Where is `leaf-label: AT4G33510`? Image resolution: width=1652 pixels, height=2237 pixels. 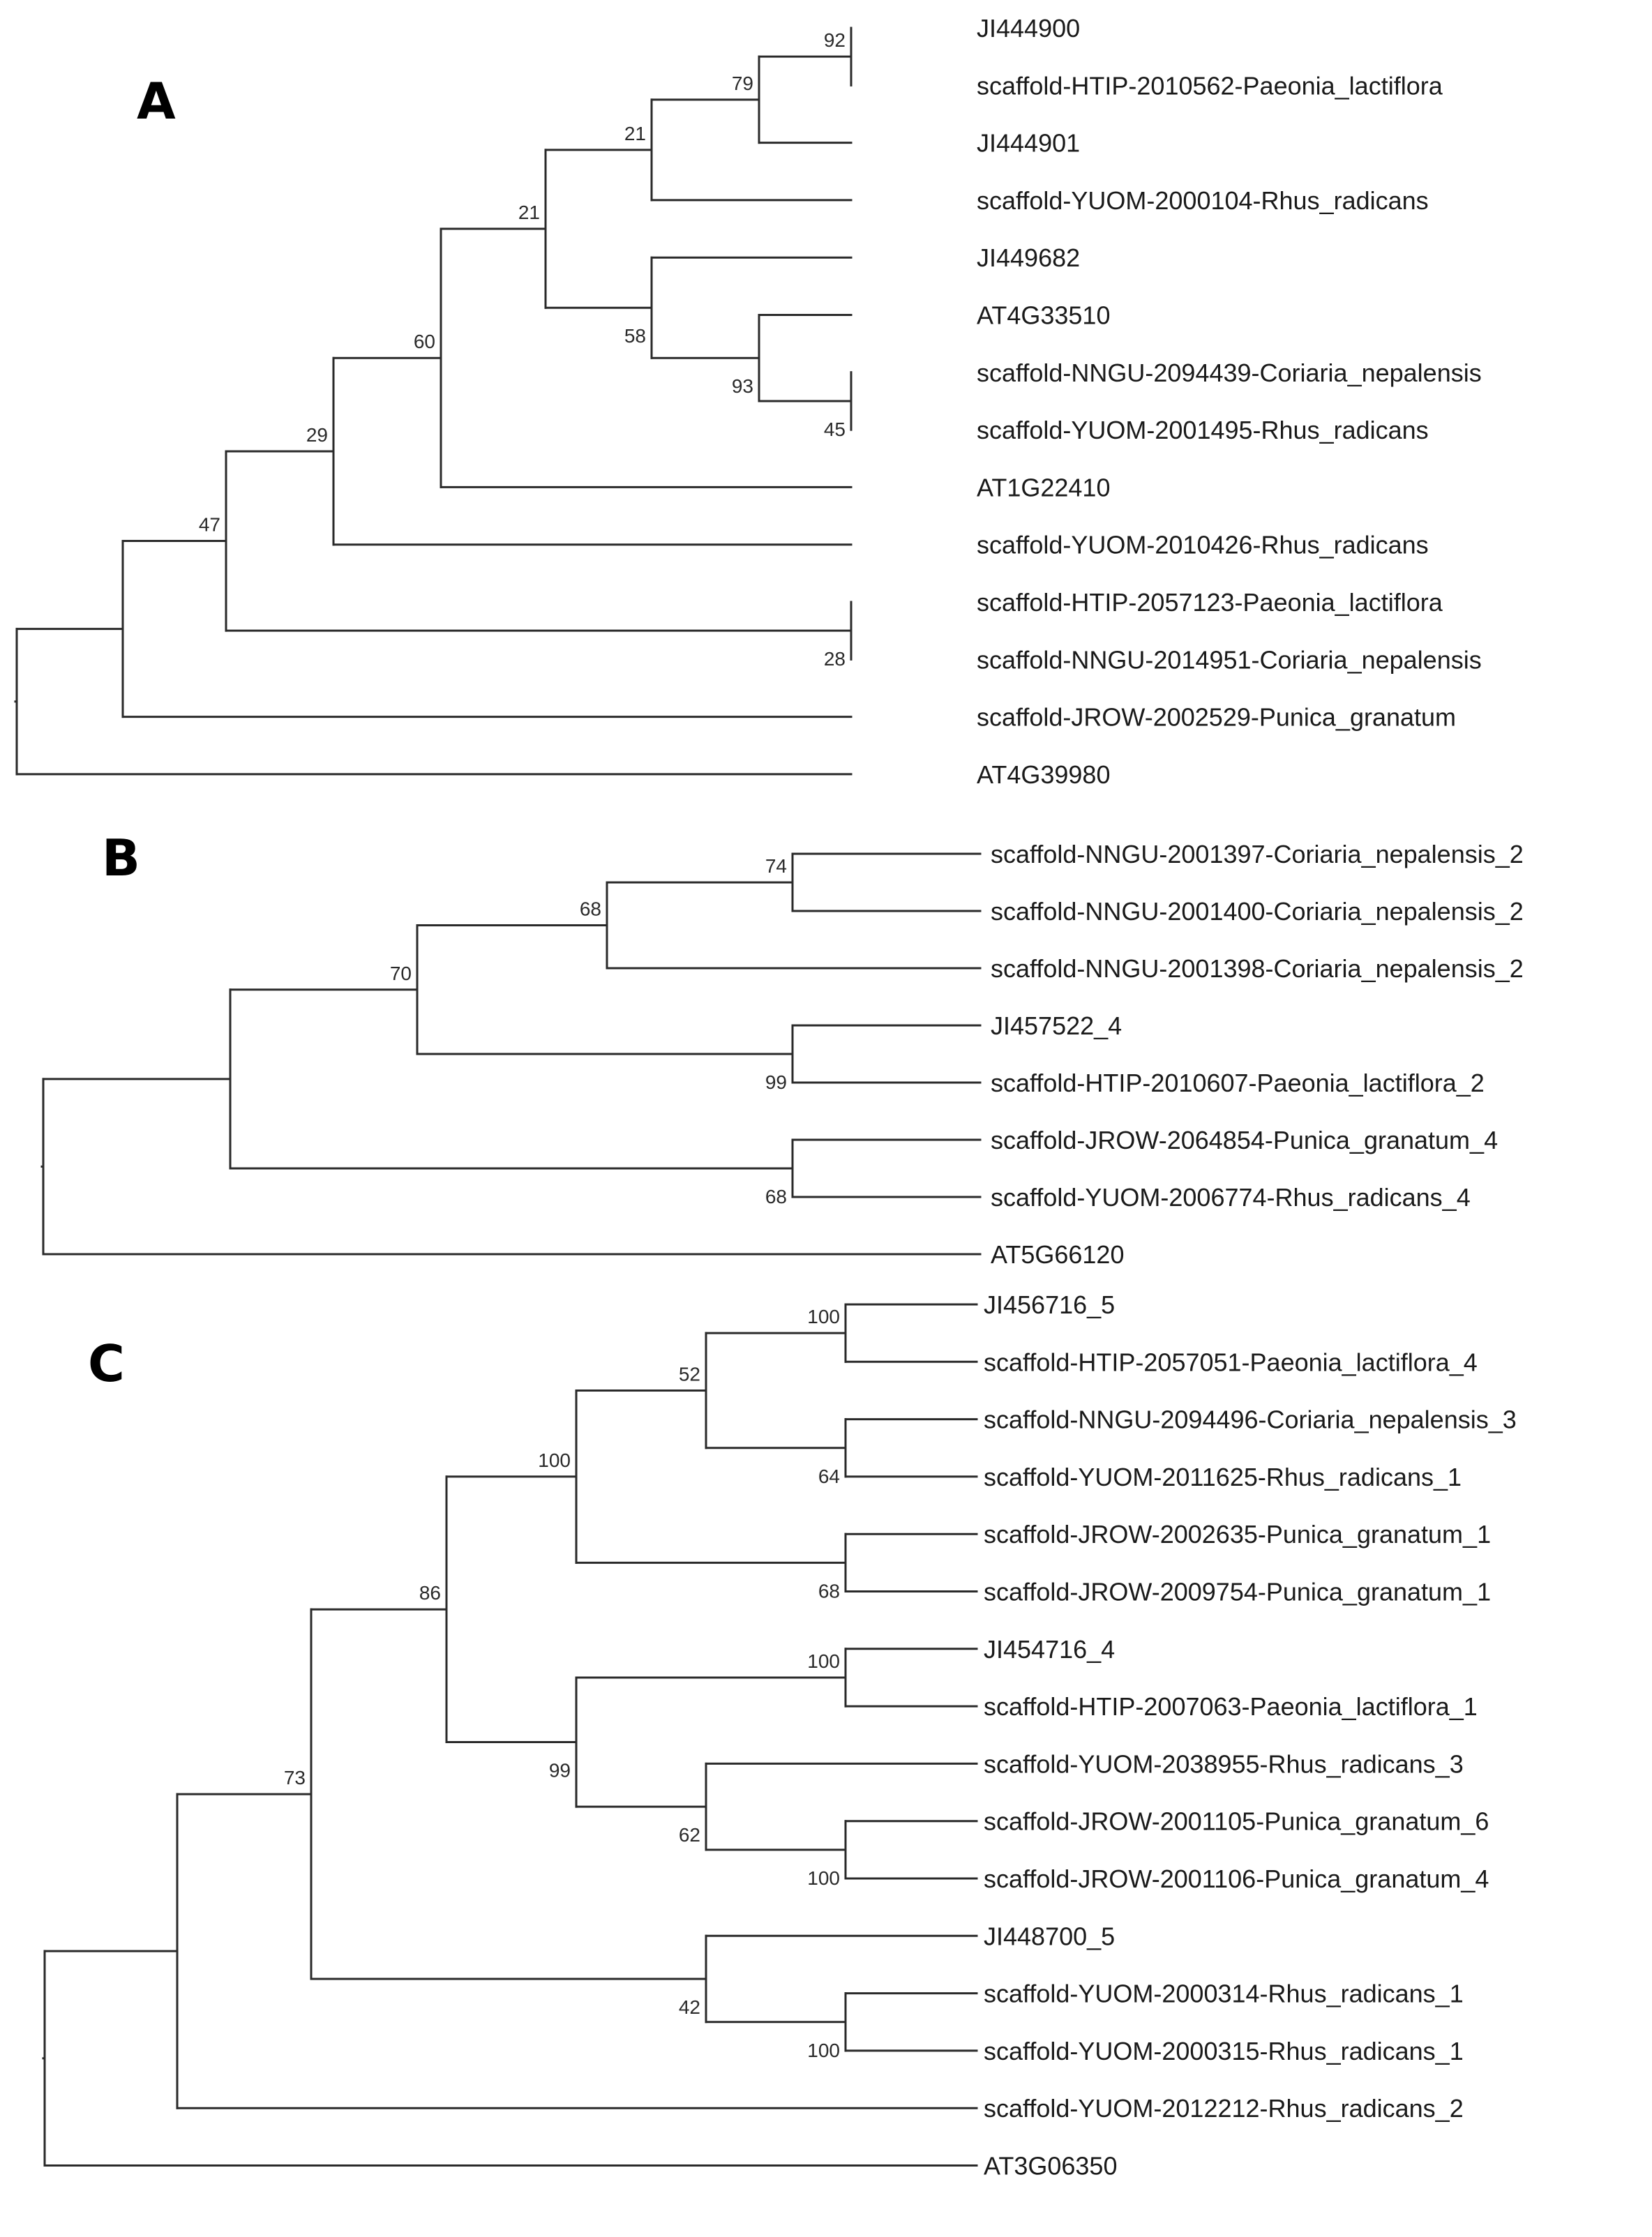 leaf-label: AT4G33510 is located at coordinates (1043, 315).